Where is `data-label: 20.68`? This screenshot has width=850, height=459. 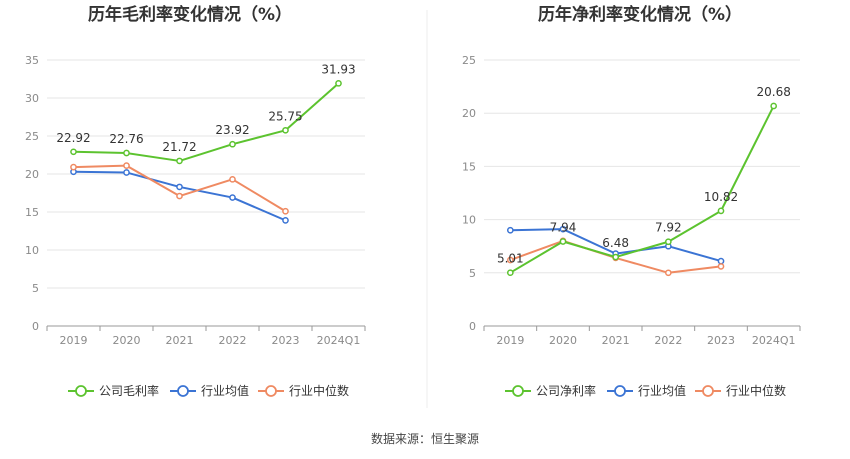 data-label: 20.68 is located at coordinates (773, 92).